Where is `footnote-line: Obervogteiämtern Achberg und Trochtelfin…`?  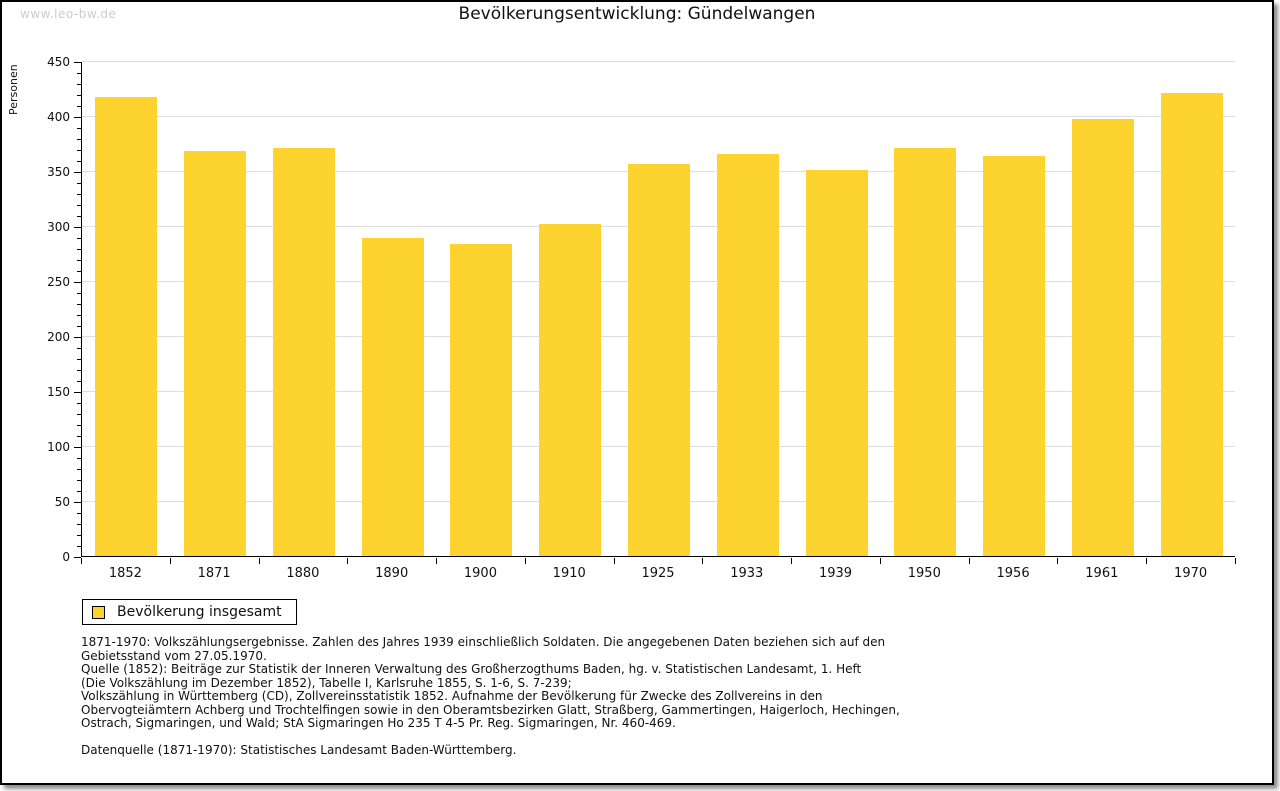
footnote-line: Obervogteiämtern Achberg und Trochtelfin… is located at coordinates (490, 709).